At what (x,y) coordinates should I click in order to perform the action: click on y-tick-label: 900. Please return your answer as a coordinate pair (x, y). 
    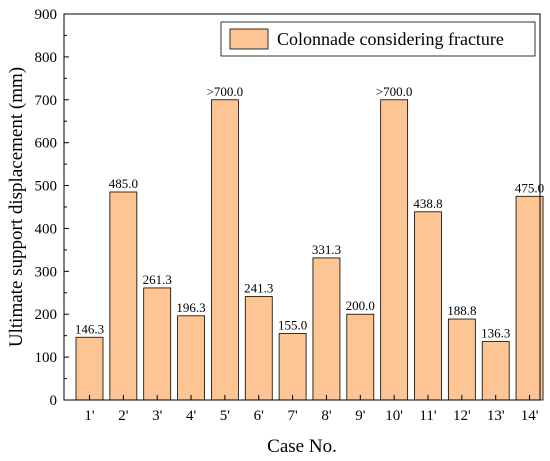
    Looking at the image, I should click on (46, 15).